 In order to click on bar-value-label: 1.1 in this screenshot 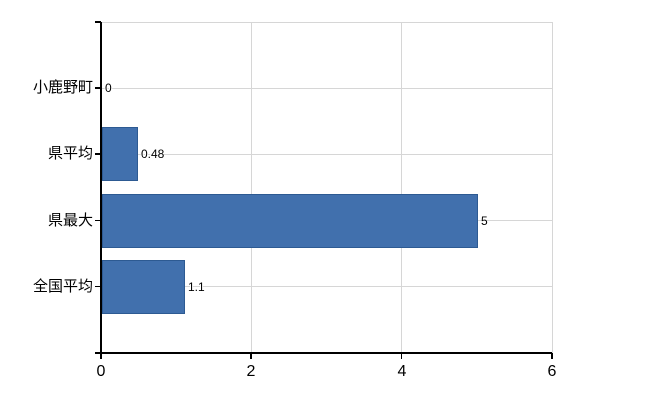, I will do `click(196, 287)`.